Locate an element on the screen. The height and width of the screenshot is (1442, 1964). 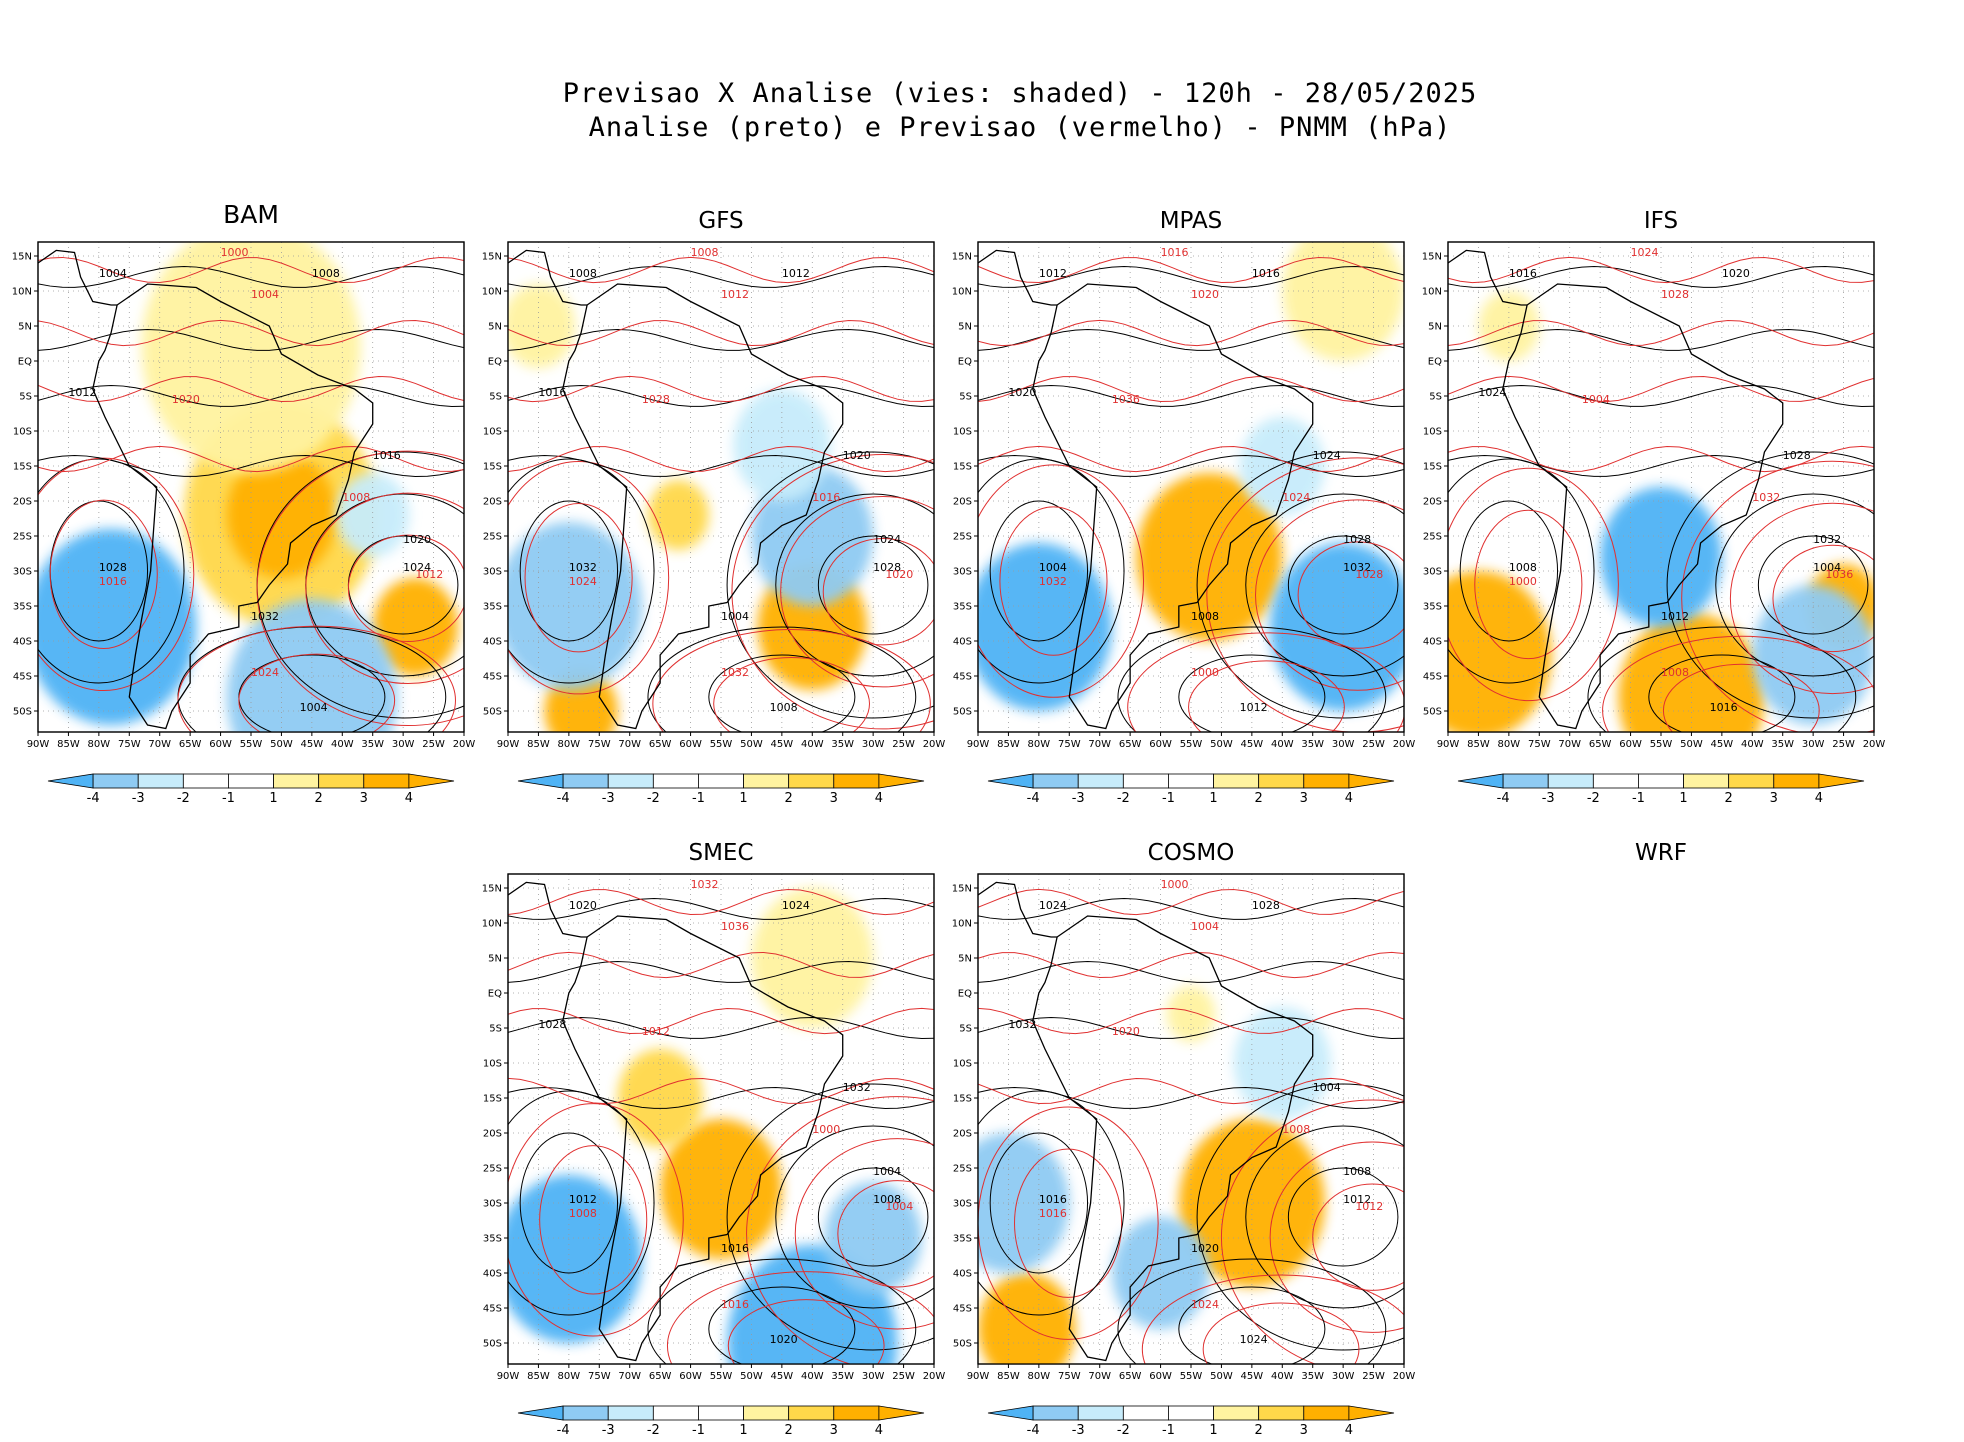
lon-tick-label: 20W is located at coordinates (464, 744).